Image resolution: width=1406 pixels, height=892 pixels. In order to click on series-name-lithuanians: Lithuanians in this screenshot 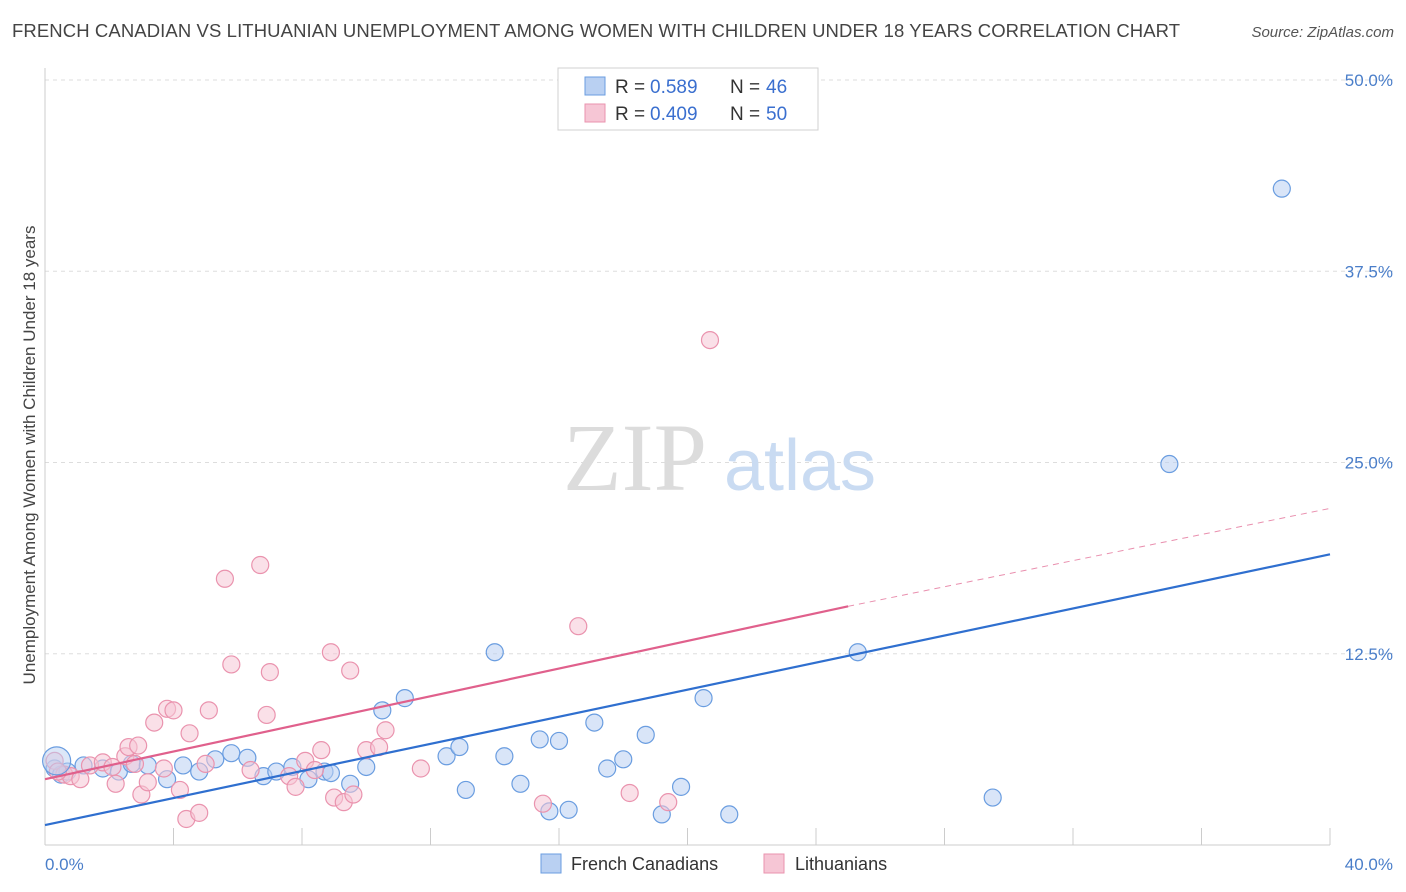, I will do `click(841, 864)`.